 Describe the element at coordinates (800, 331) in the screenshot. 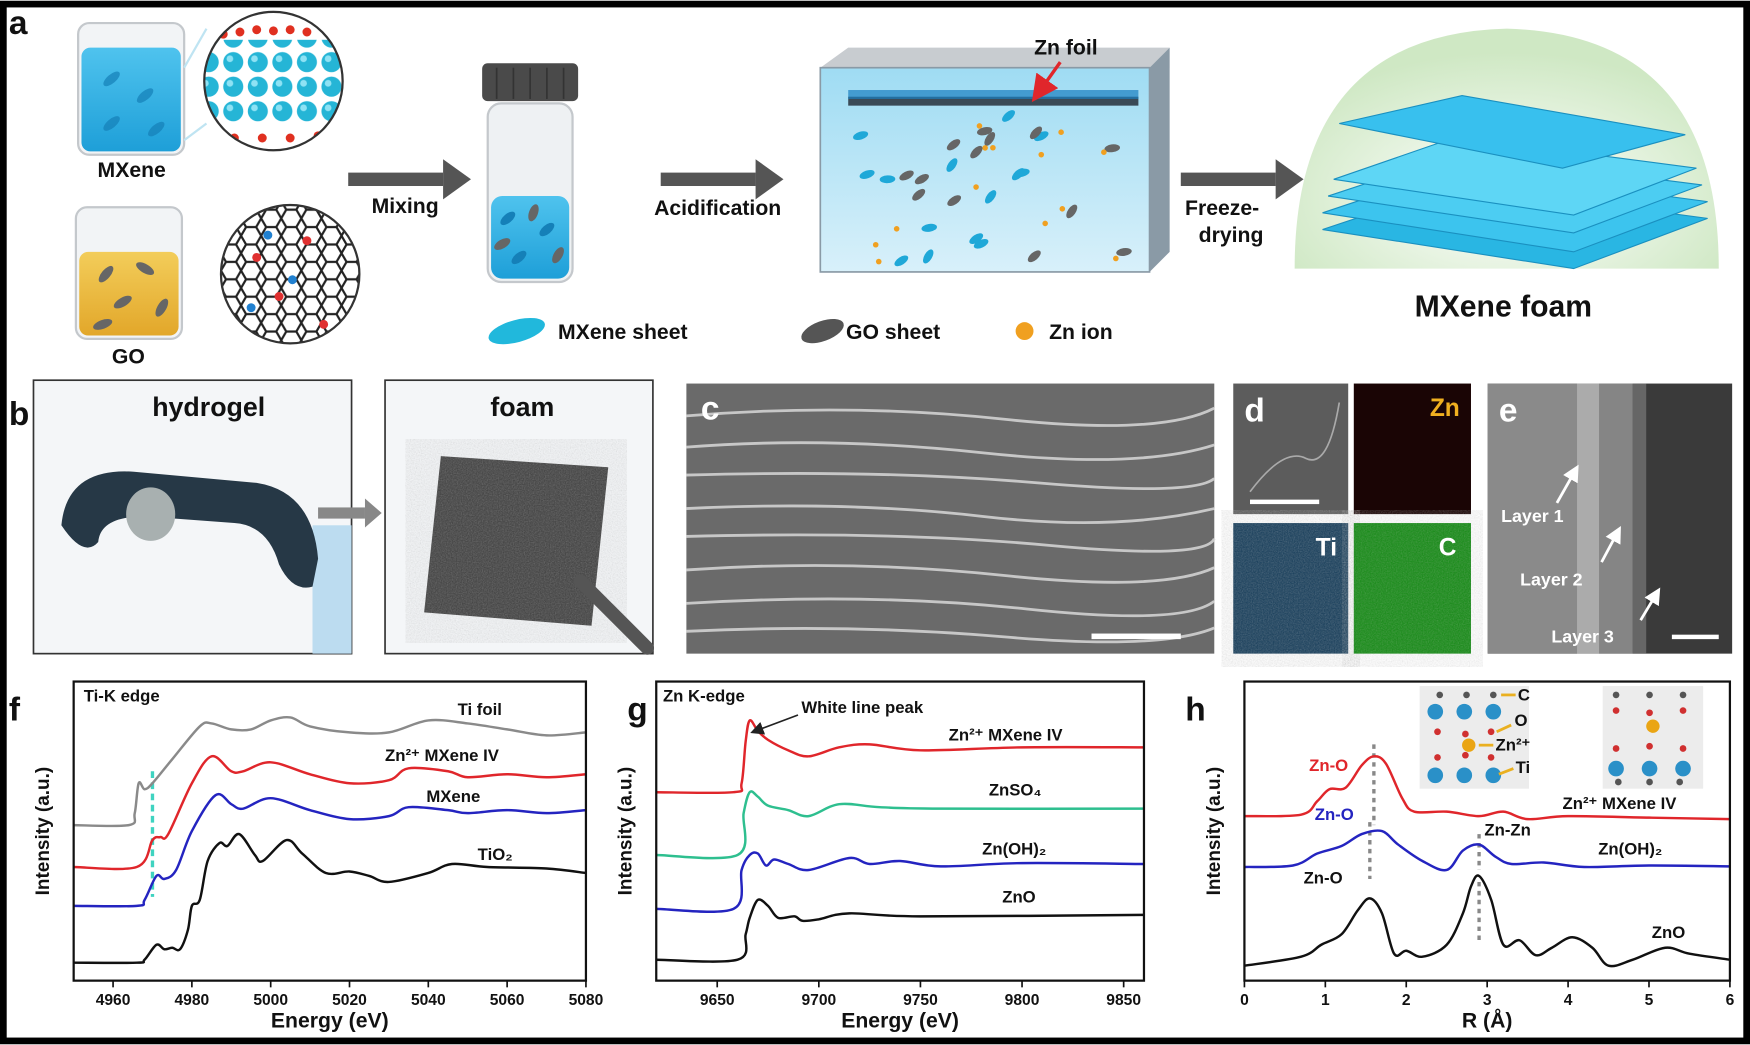

I see `legend: MXene sheet GO sheet Zn ion` at that location.